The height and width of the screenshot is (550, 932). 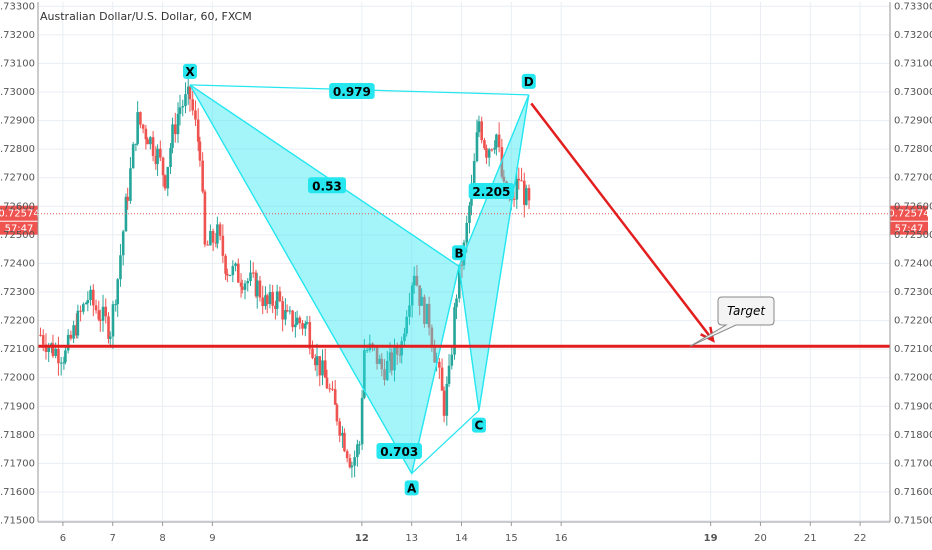 I want to click on x-tick-label: 16, so click(x=561, y=538).